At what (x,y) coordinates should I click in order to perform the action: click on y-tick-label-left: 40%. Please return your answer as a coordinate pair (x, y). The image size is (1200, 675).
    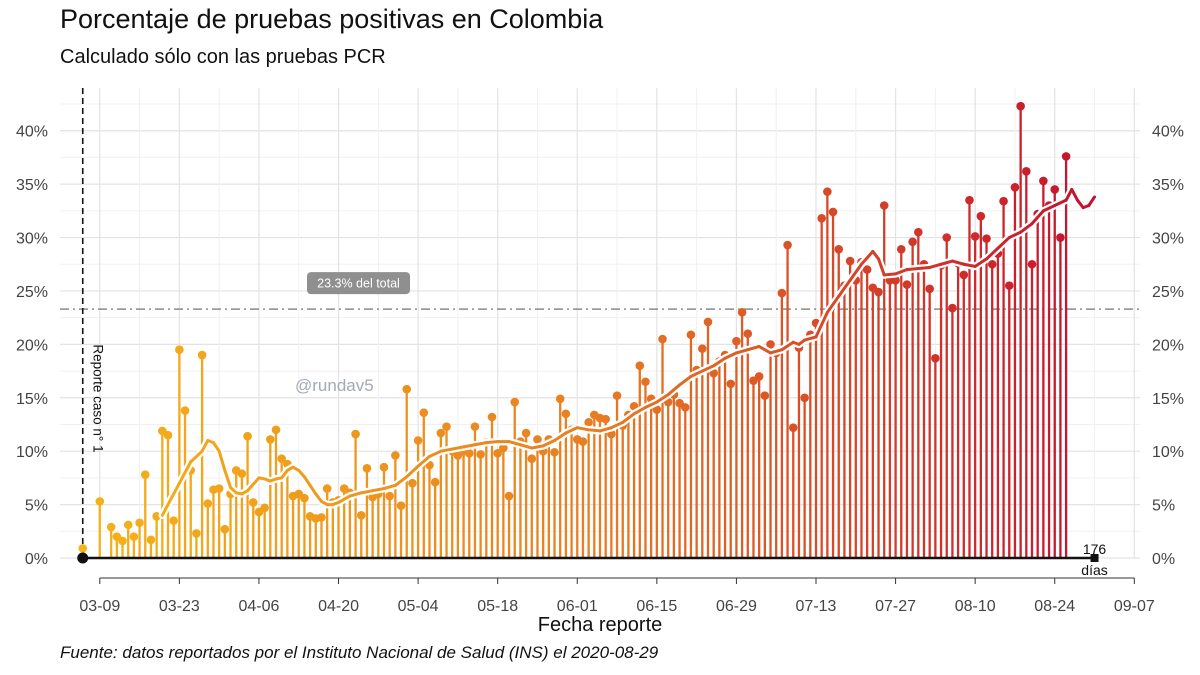
    Looking at the image, I should click on (32, 132).